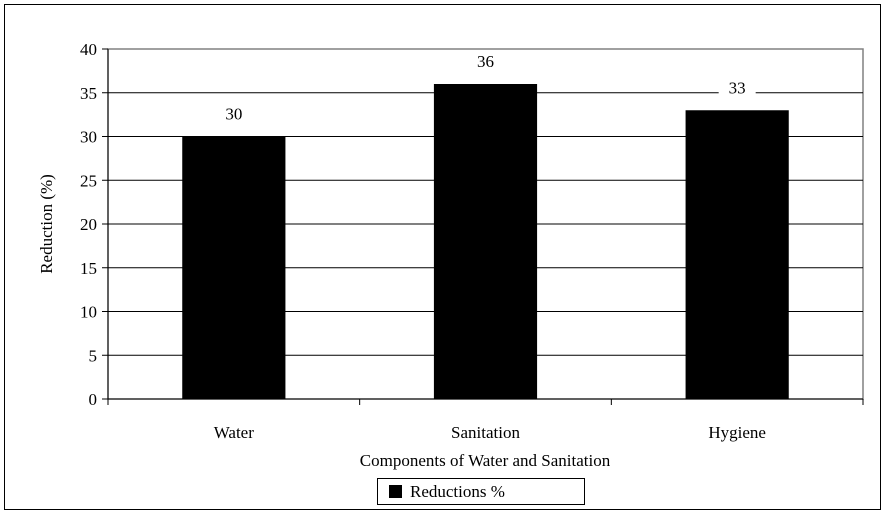 Image resolution: width=885 pixels, height=514 pixels. Describe the element at coordinates (737, 432) in the screenshot. I see `x-tick-label: Hygiene` at that location.